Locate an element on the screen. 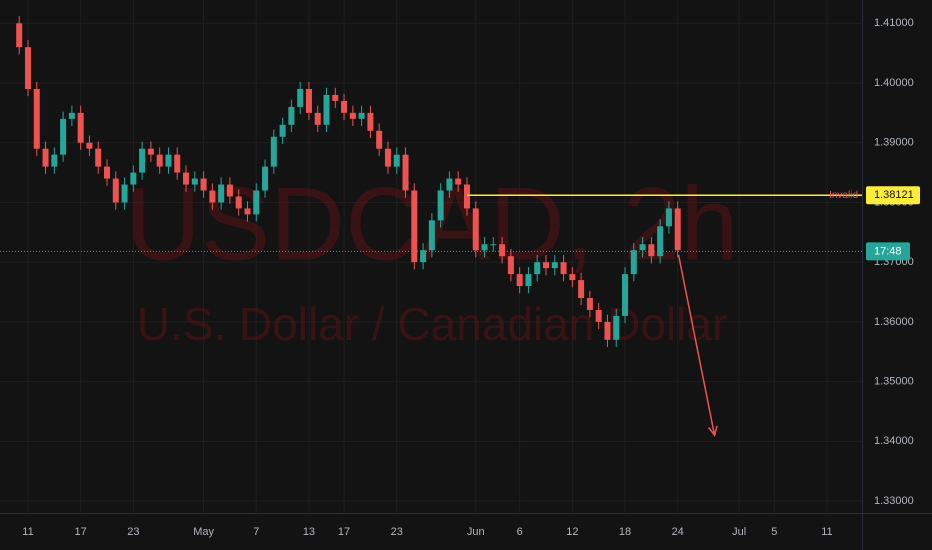  y-tick-label: 1.41000 is located at coordinates (894, 23).